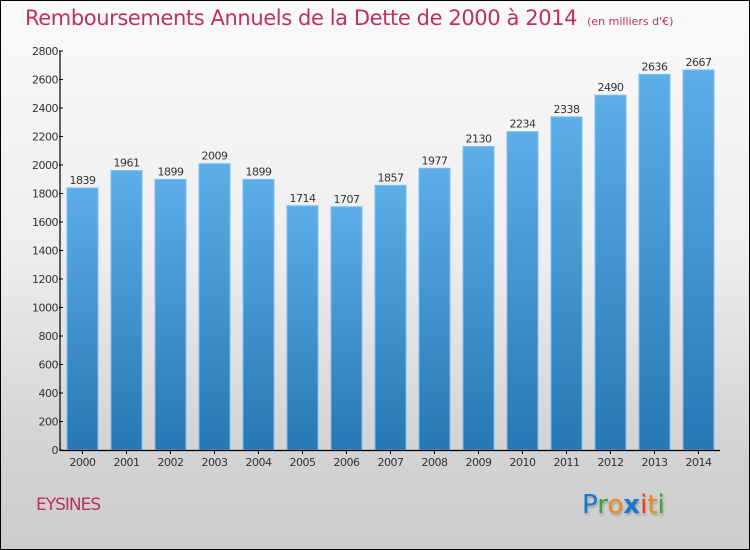 This screenshot has width=750, height=550. What do you see at coordinates (127, 462) in the screenshot?
I see `x-tick-label-2001: 2001` at bounding box center [127, 462].